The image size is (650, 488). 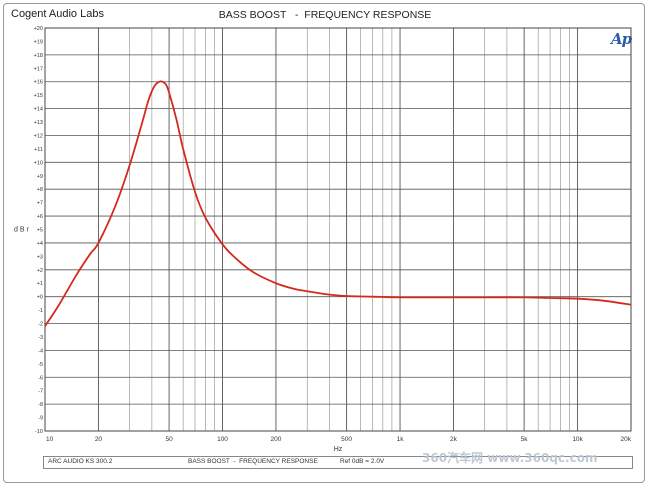 I want to click on x-tick-label: 5k, so click(x=525, y=439).